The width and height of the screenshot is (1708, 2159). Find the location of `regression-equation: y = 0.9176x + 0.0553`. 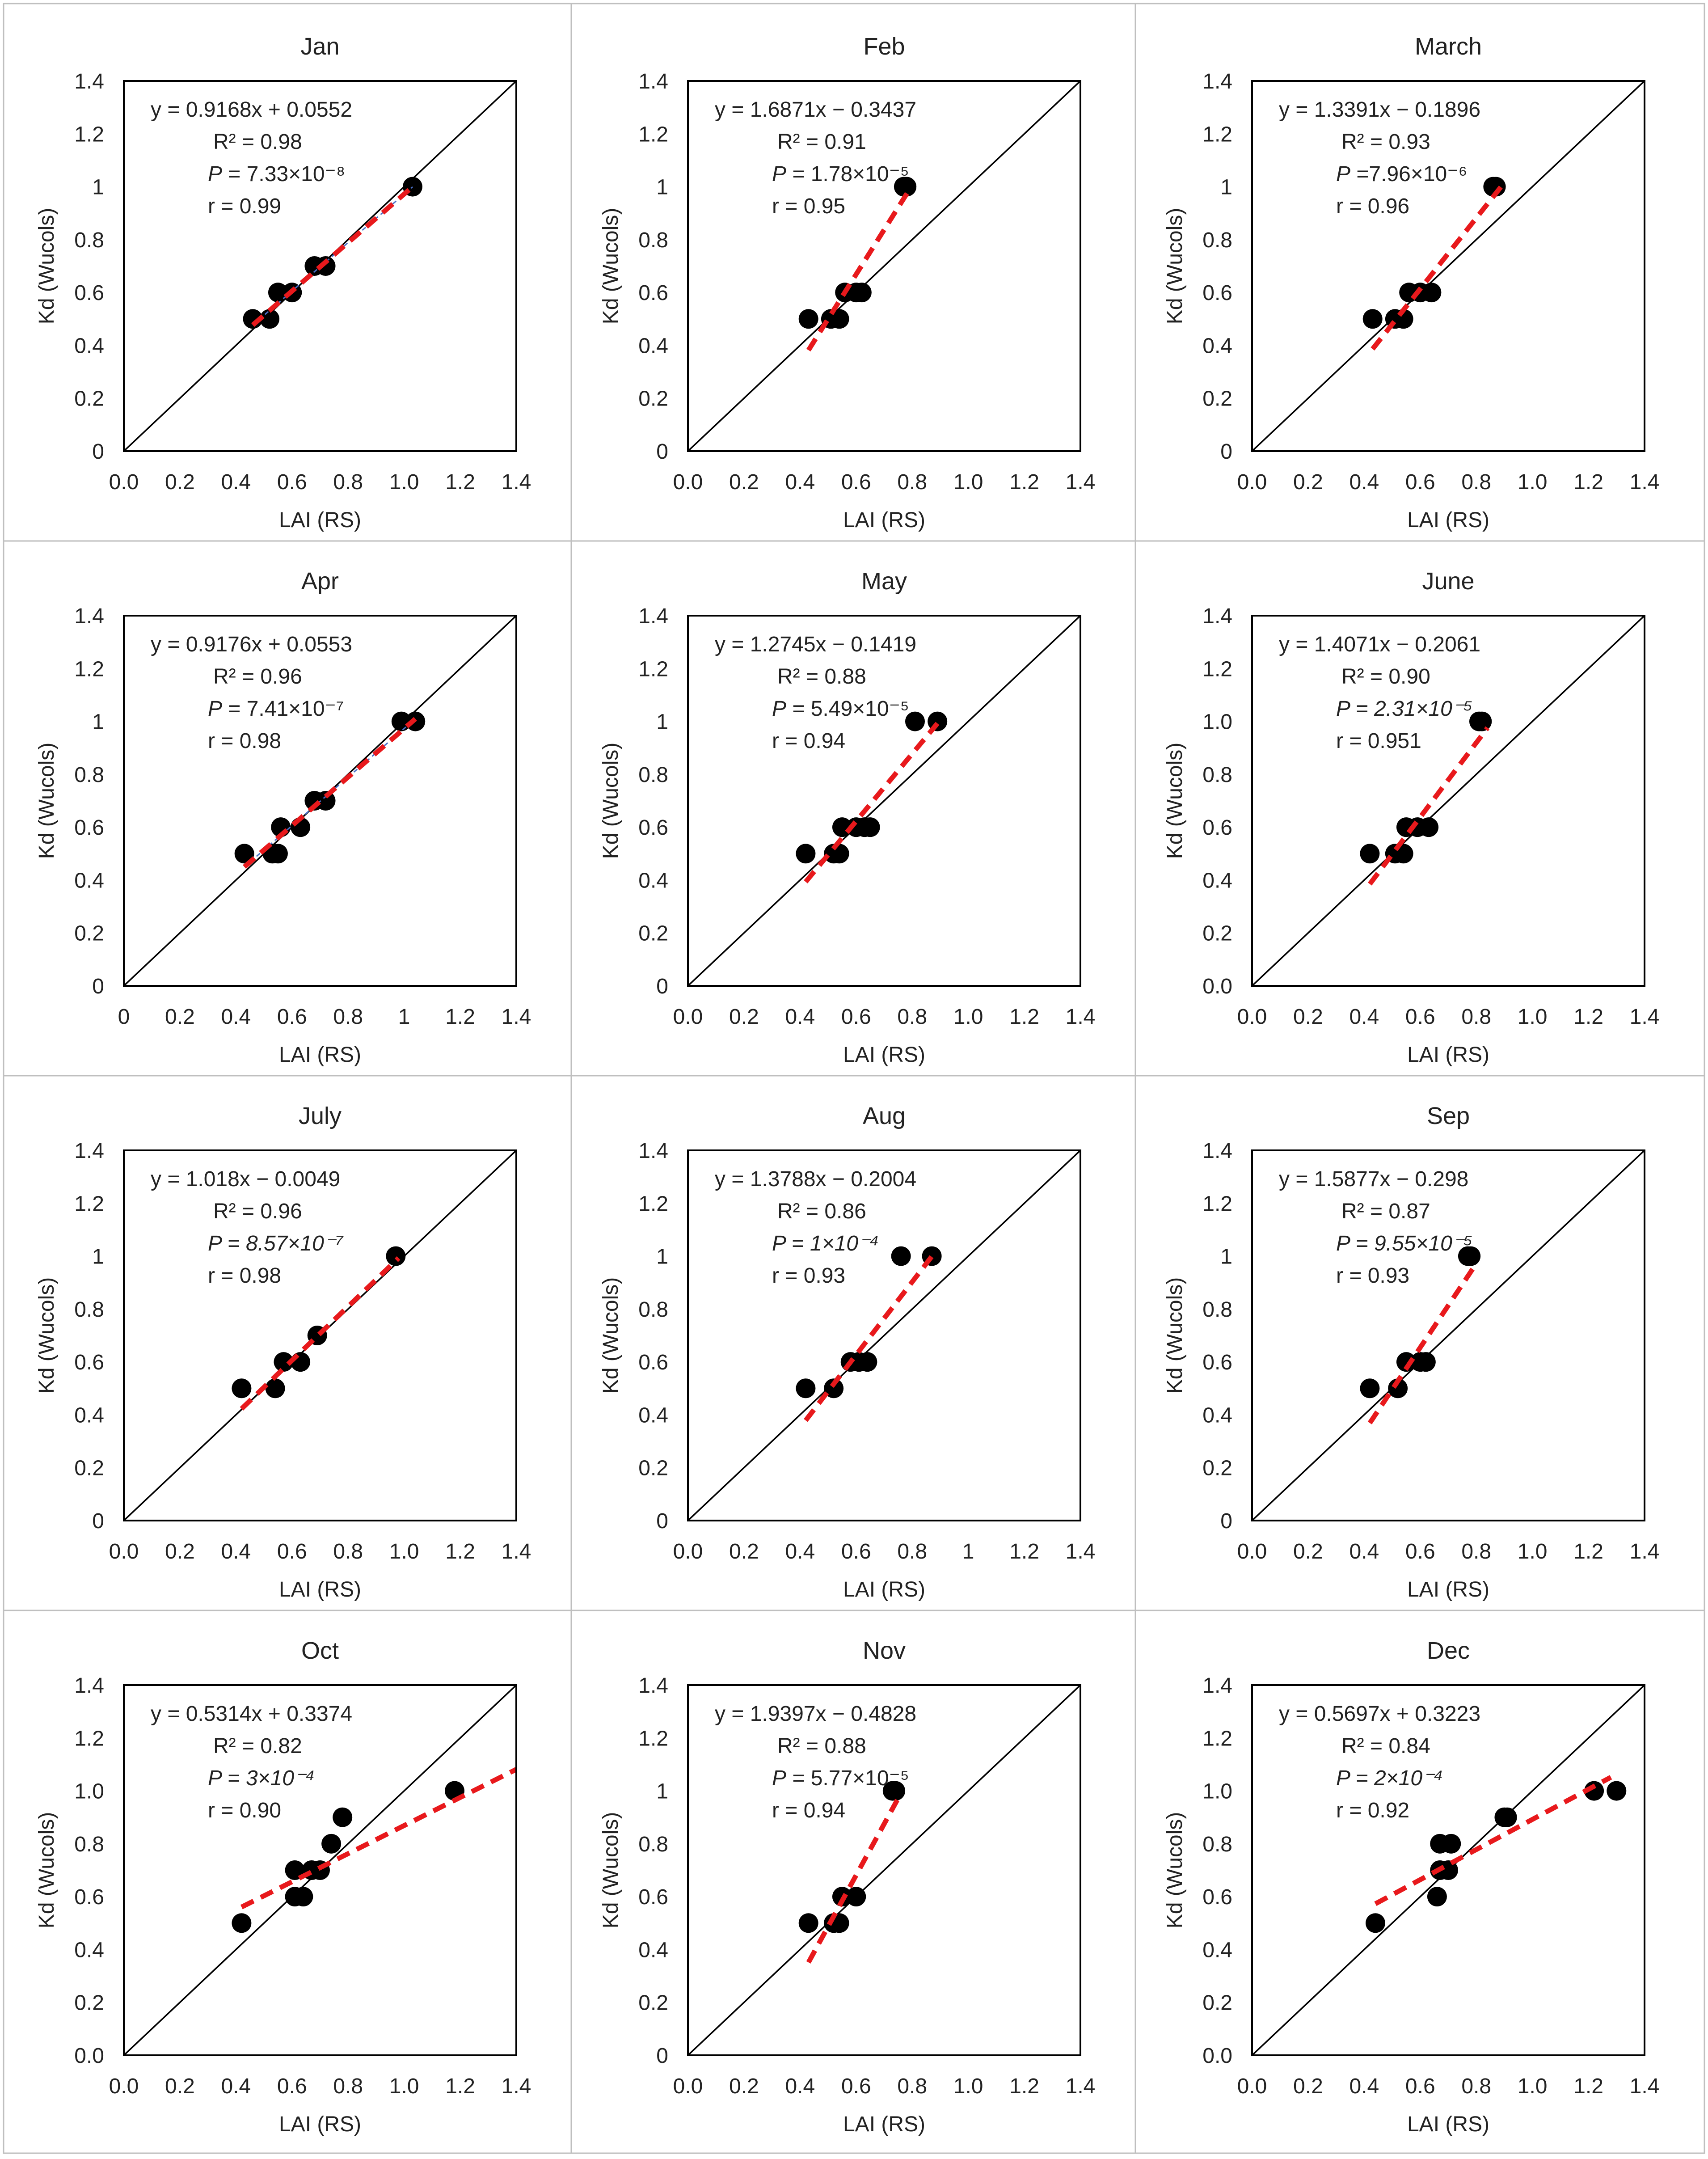

regression-equation: y = 0.9176x + 0.0553 is located at coordinates (252, 644).